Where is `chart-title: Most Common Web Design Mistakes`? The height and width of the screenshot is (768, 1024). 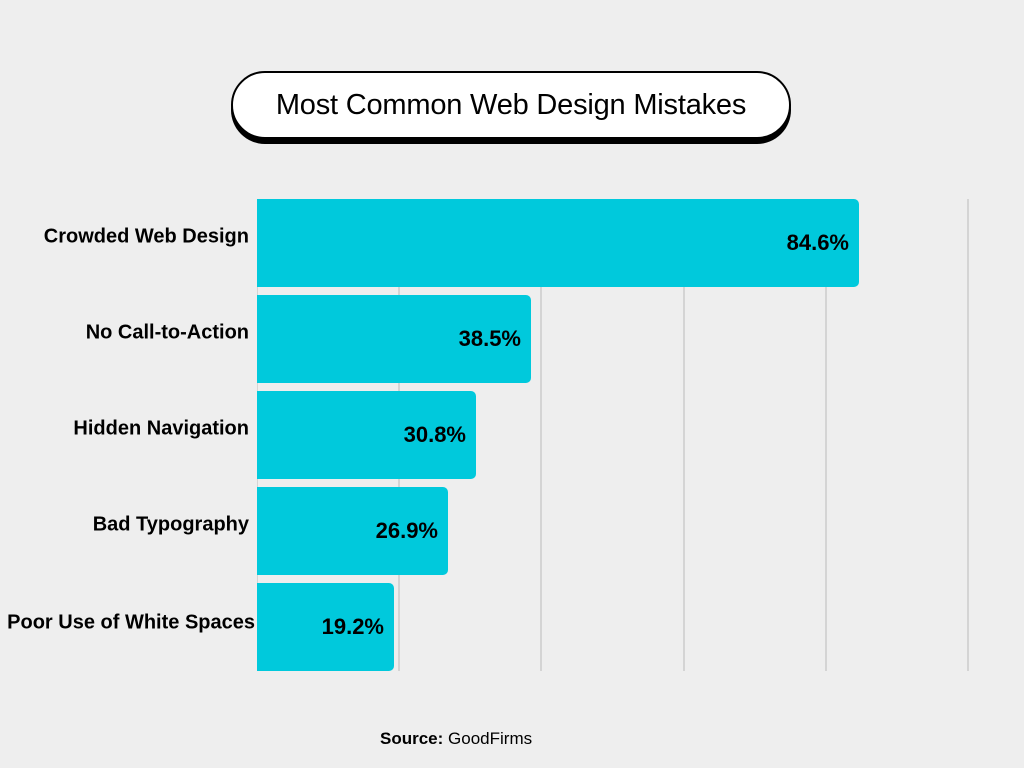 chart-title: Most Common Web Design Mistakes is located at coordinates (511, 105).